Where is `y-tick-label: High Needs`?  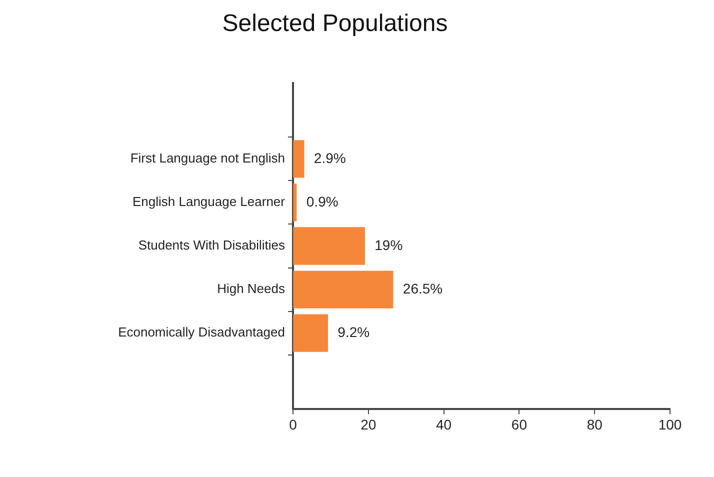
y-tick-label: High Needs is located at coordinates (251, 288).